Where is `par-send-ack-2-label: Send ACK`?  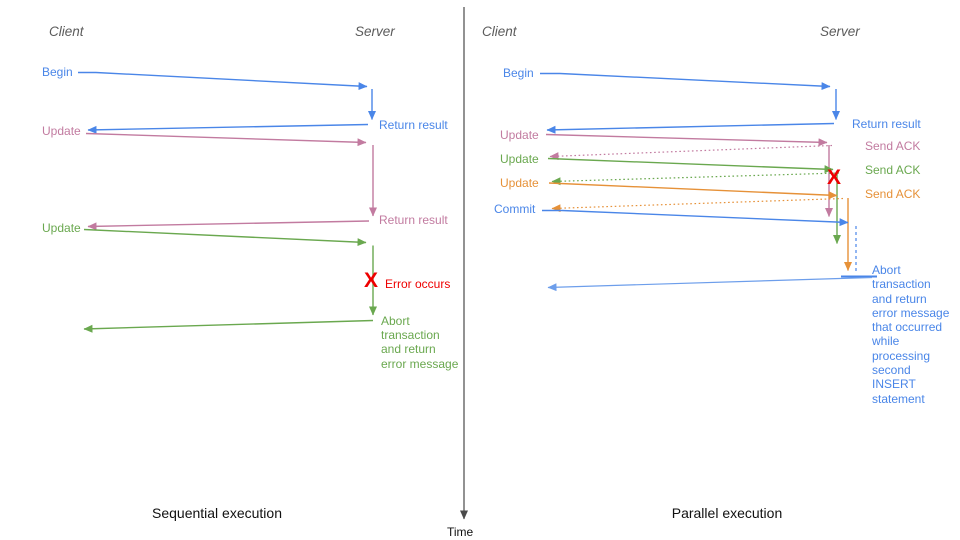
par-send-ack-2-label: Send ACK is located at coordinates (893, 170).